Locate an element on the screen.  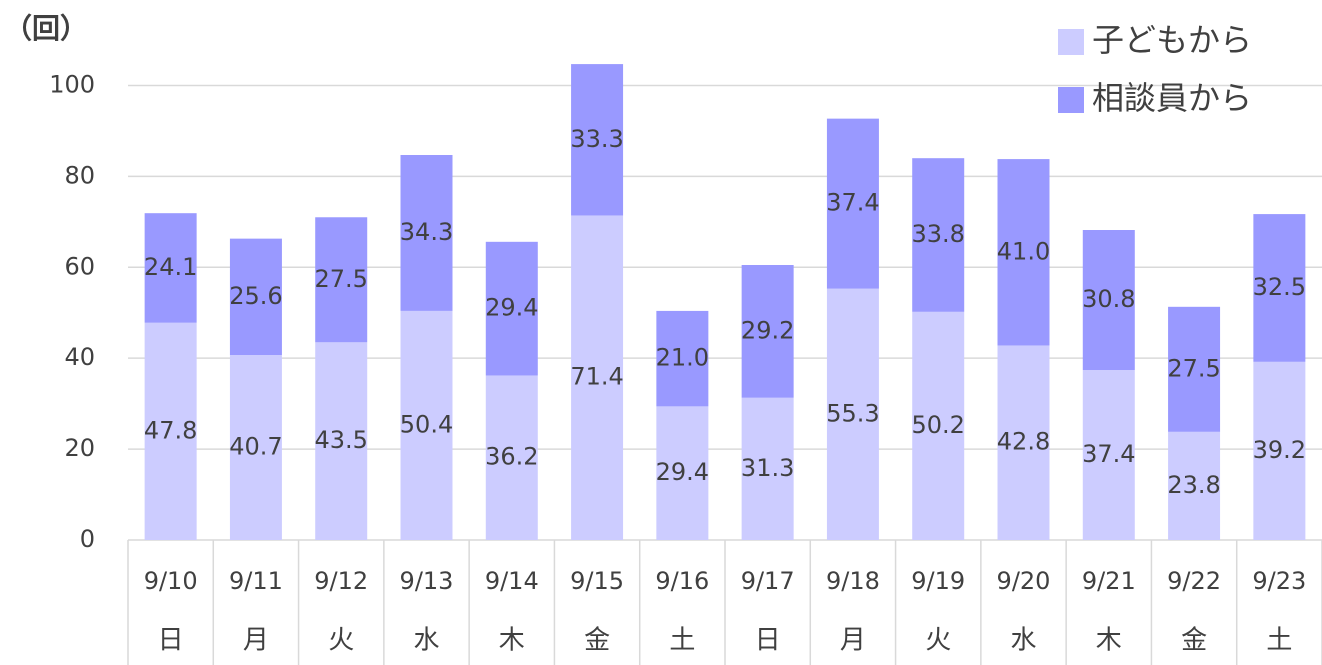
data-label: 55.3 is located at coordinates (852, 413).